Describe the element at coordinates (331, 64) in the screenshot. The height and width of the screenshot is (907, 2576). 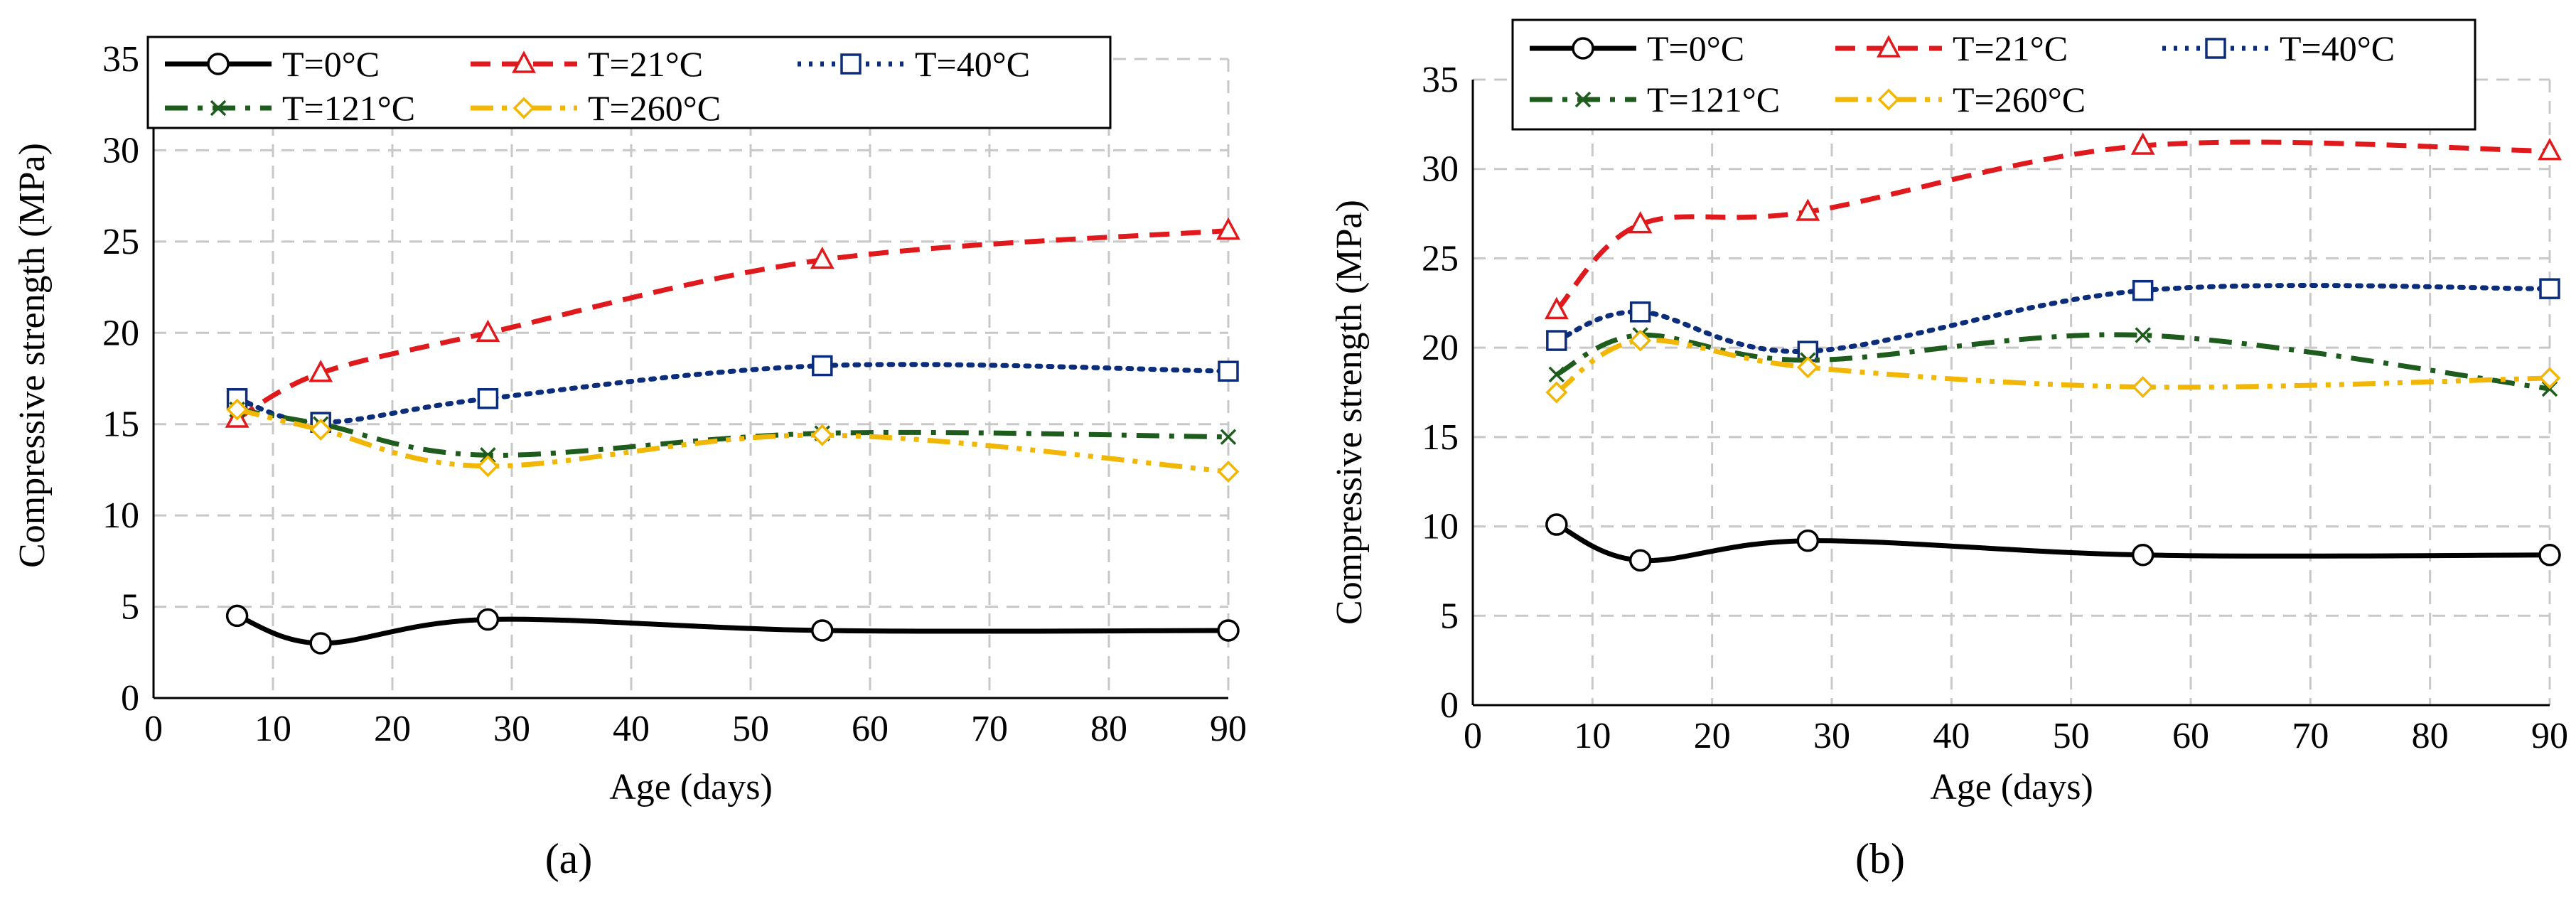
I see `legend-label: T=0°C` at that location.